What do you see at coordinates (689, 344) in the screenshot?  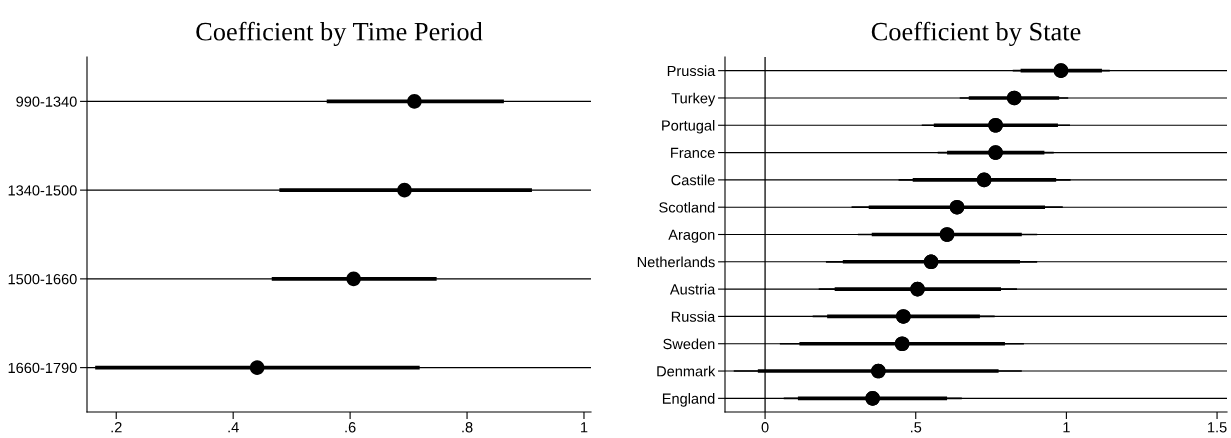 I see `y-tick-label: Sweden` at bounding box center [689, 344].